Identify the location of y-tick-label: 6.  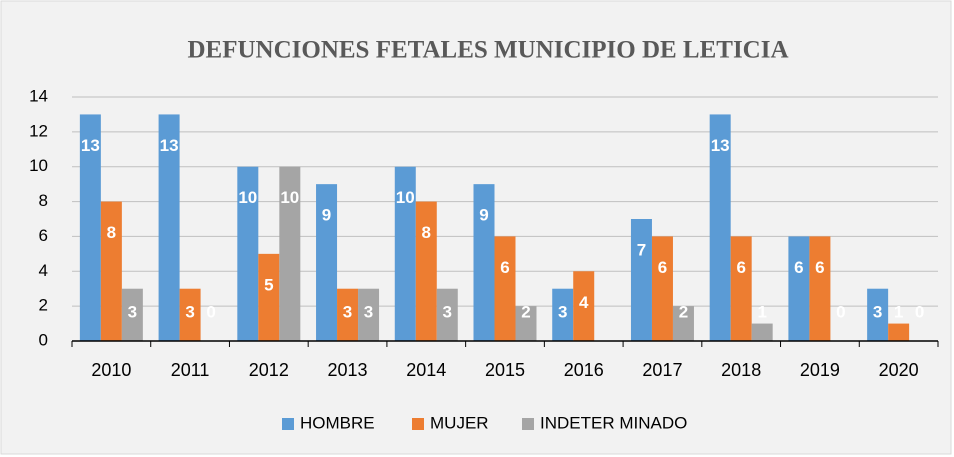
(43, 235).